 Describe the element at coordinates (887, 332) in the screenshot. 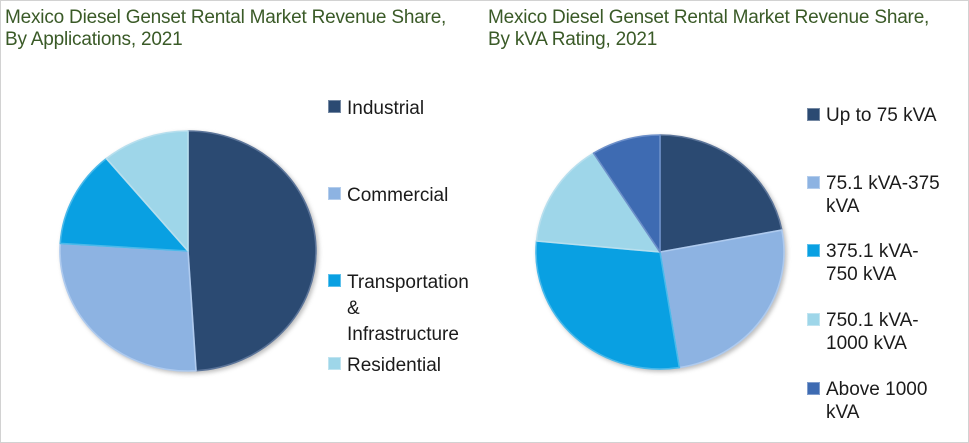

I see `legend-item-750-1-1000-kva: 750.1 kVA- 1000 kVA` at that location.